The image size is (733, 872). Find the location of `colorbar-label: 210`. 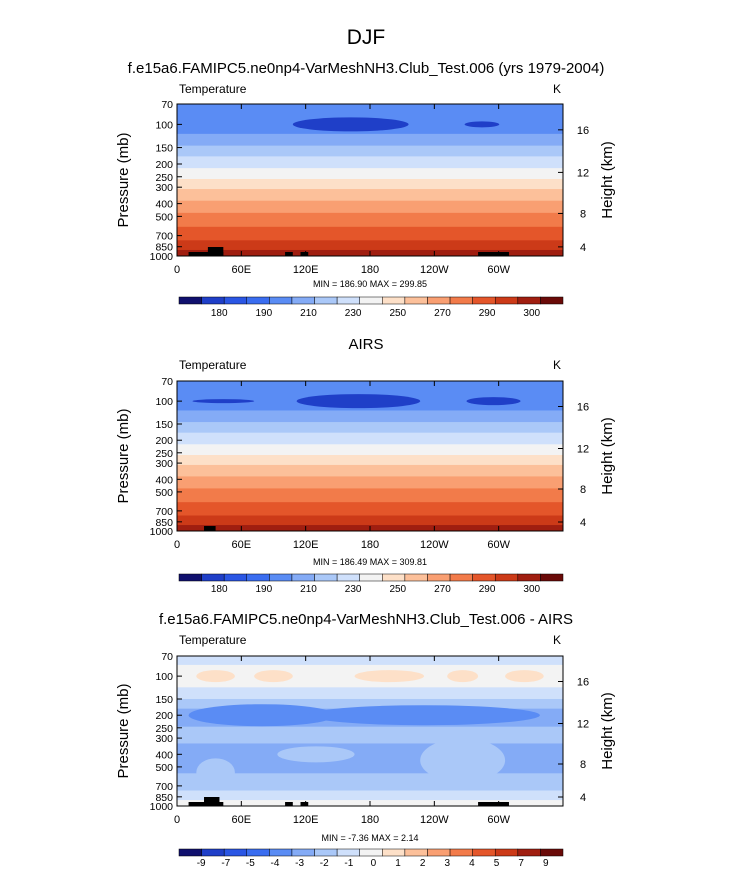

colorbar-label: 210 is located at coordinates (308, 313).